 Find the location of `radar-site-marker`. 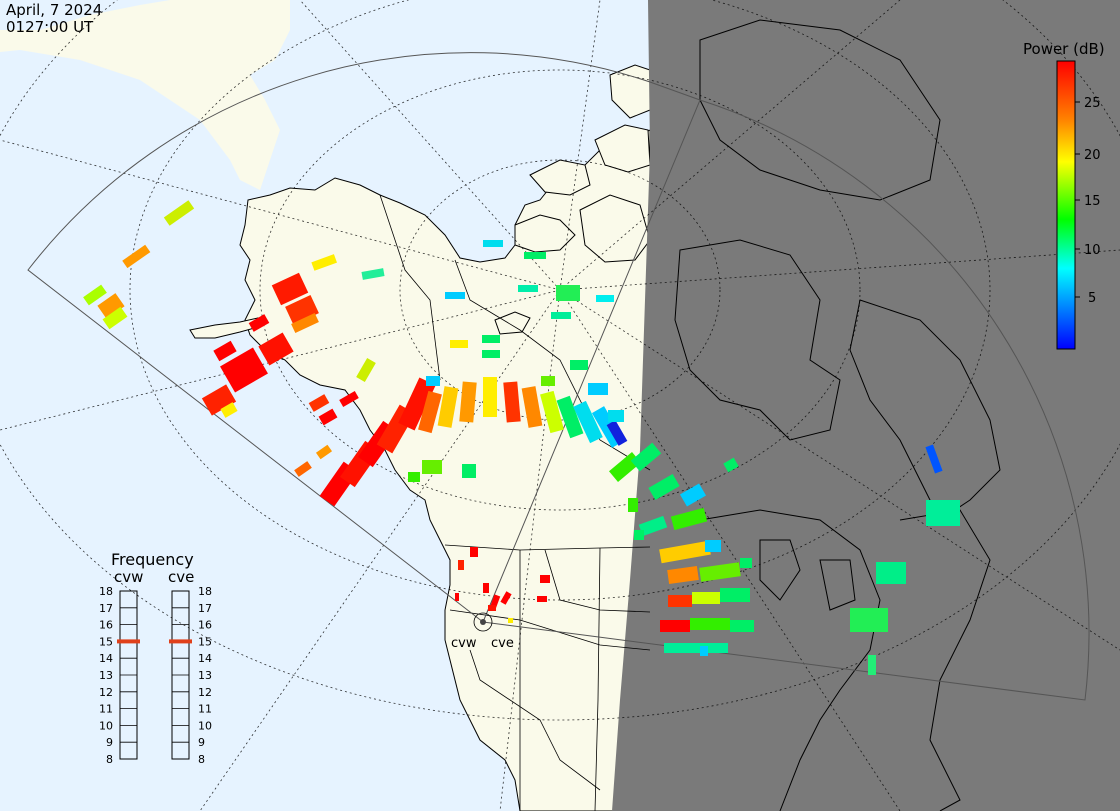

radar-site-marker is located at coordinates (483, 622).